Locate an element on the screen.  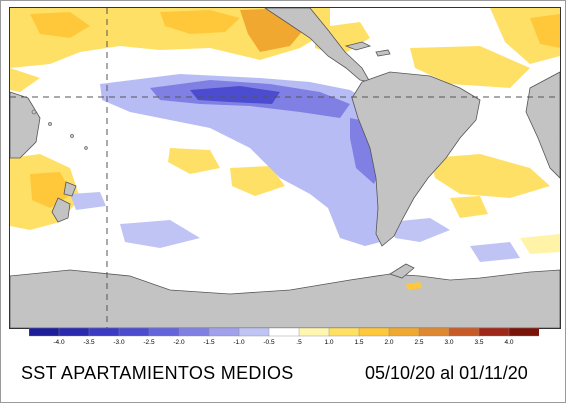
map-period: 05/10/20 al 01/11/20 is located at coordinates (446, 373).